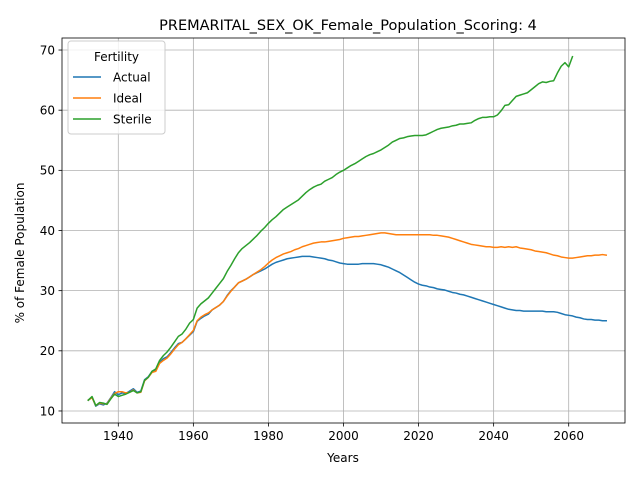 This screenshot has height=480, width=640. I want to click on x-tick-label: 1960, so click(193, 436).